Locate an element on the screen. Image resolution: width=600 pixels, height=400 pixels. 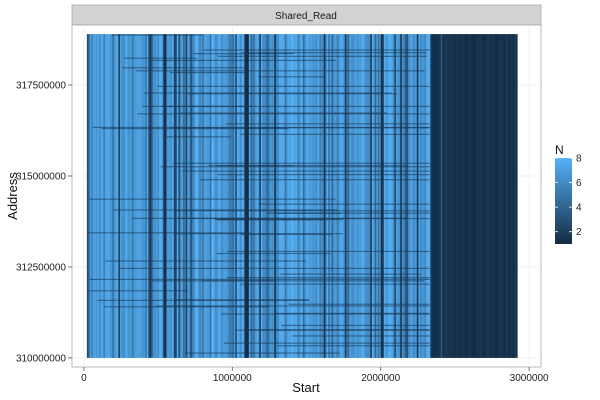
legend-colorbar is located at coordinates (563, 201).